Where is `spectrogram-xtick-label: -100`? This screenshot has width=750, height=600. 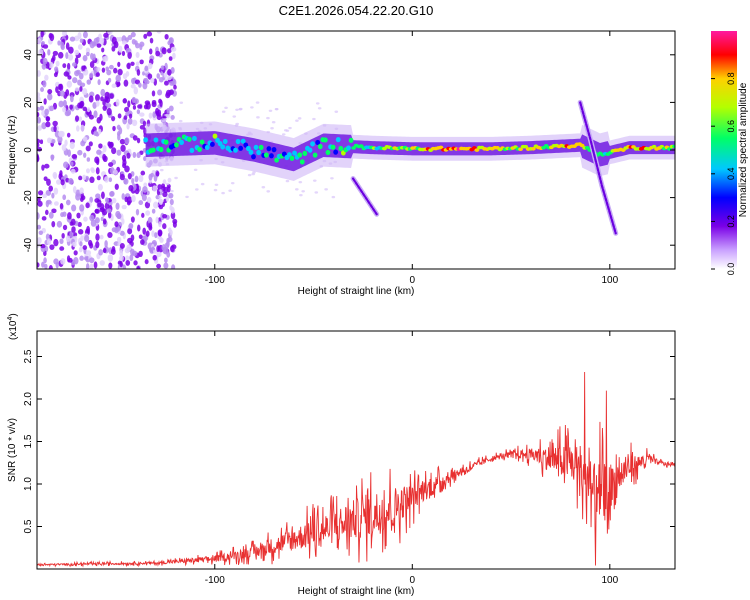
spectrogram-xtick-label: -100 is located at coordinates (215, 280).